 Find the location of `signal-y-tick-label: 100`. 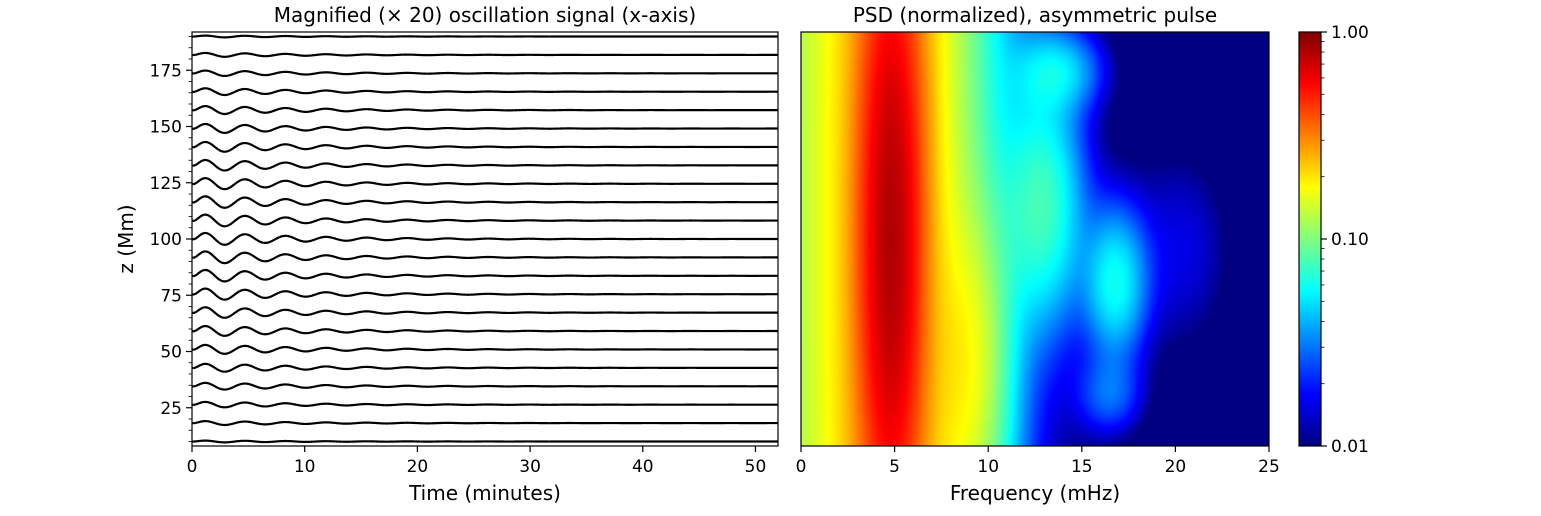

signal-y-tick-label: 100 is located at coordinates (166, 240).